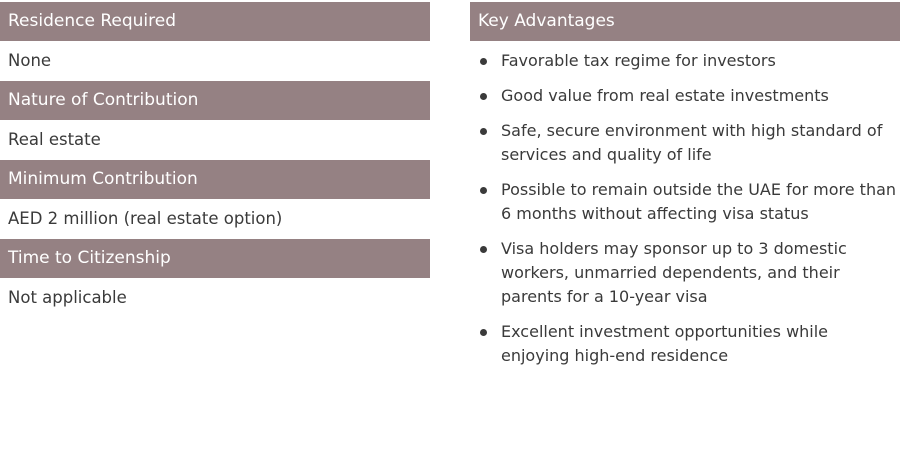 The width and height of the screenshot is (903, 451). What do you see at coordinates (30, 60) in the screenshot?
I see `residence-required-value: None` at bounding box center [30, 60].